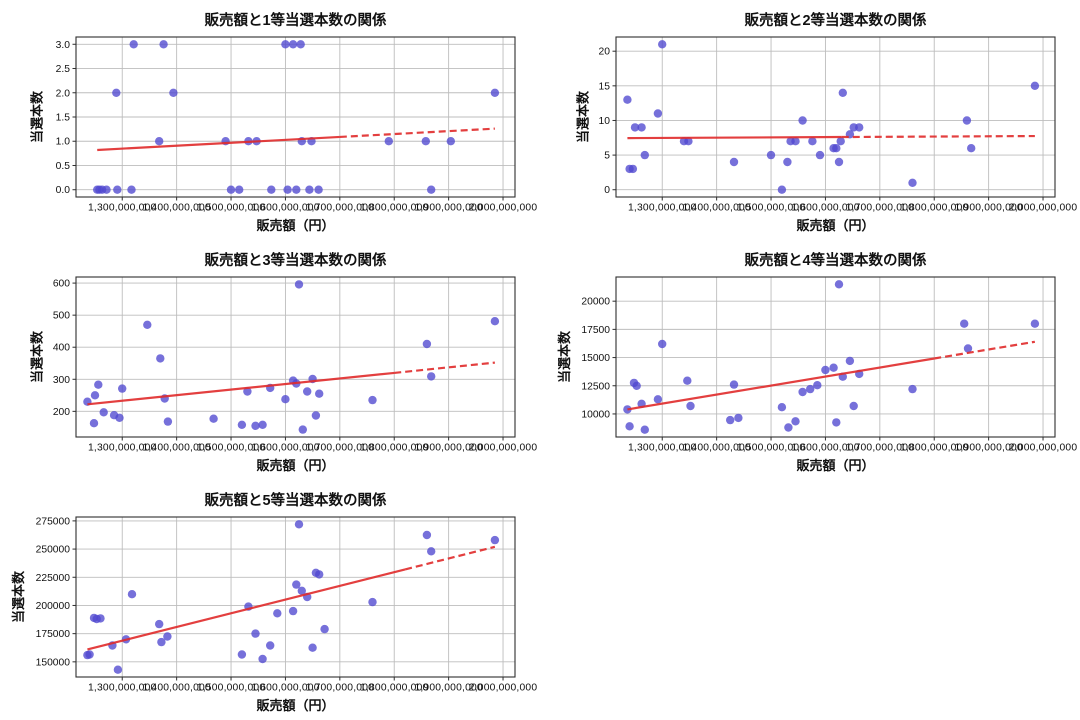 This screenshot has height=720, width=1080. What do you see at coordinates (716, 208) in the screenshot?
I see `x-tick-label: 1,400,000,000` at bounding box center [716, 208].